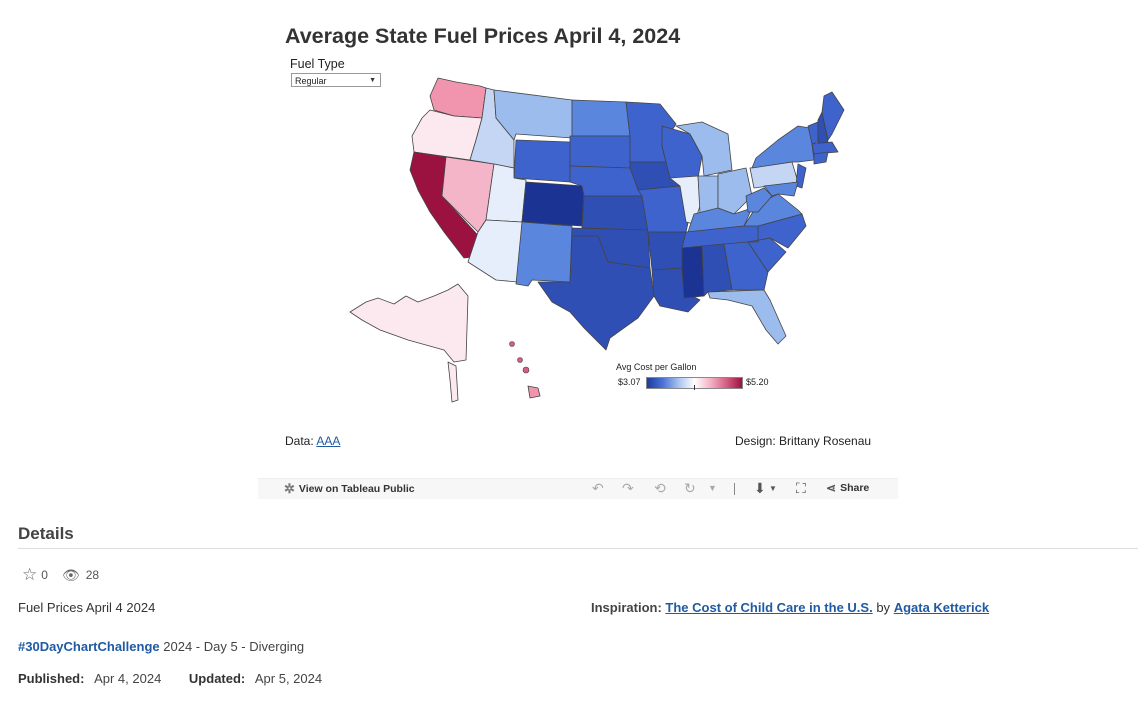  Describe the element at coordinates (777, 231) in the screenshot. I see `state-north-carolina` at that location.